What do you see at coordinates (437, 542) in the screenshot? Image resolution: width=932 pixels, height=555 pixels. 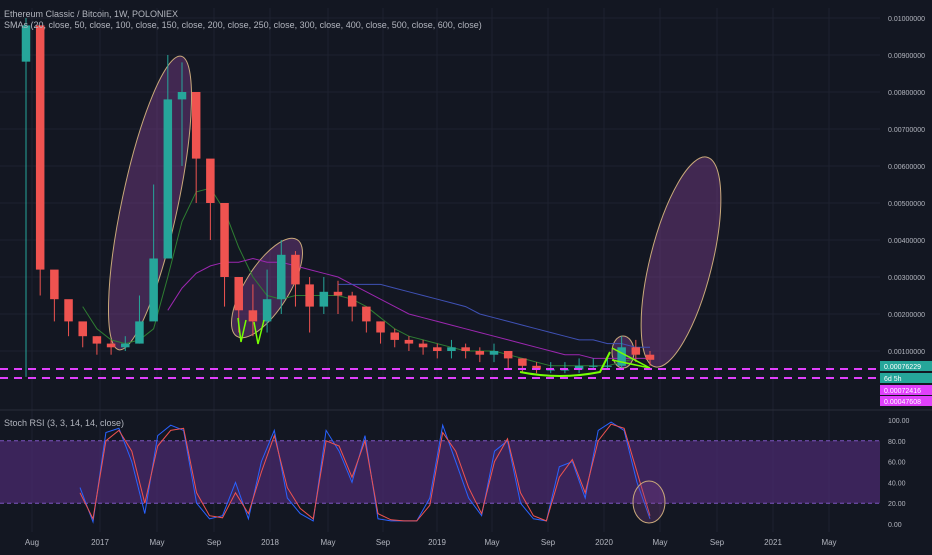 I see `time-tick-label: 2019` at bounding box center [437, 542].